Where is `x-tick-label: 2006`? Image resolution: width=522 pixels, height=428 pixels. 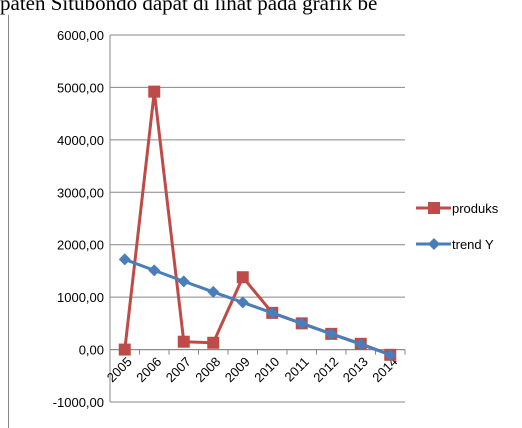 x-tick-label: 2006 is located at coordinates (148, 369).